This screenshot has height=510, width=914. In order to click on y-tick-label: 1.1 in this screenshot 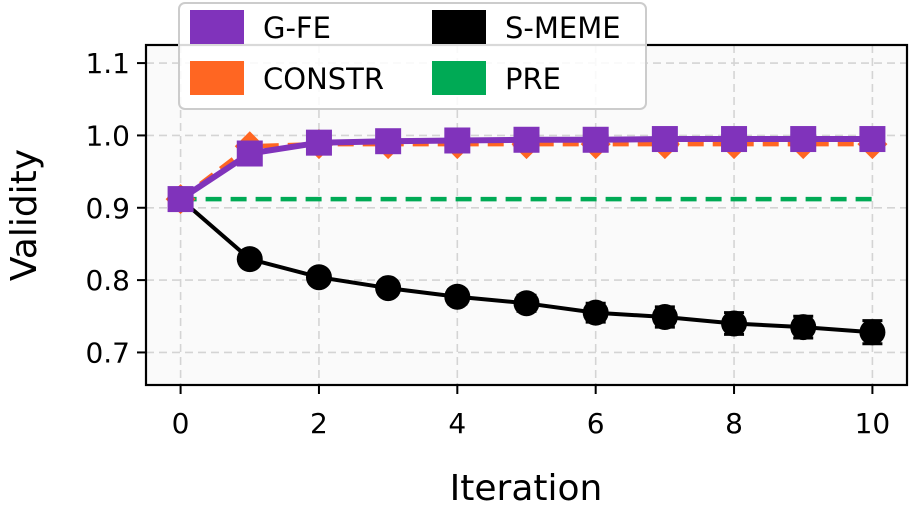, I will do `click(107, 63)`.